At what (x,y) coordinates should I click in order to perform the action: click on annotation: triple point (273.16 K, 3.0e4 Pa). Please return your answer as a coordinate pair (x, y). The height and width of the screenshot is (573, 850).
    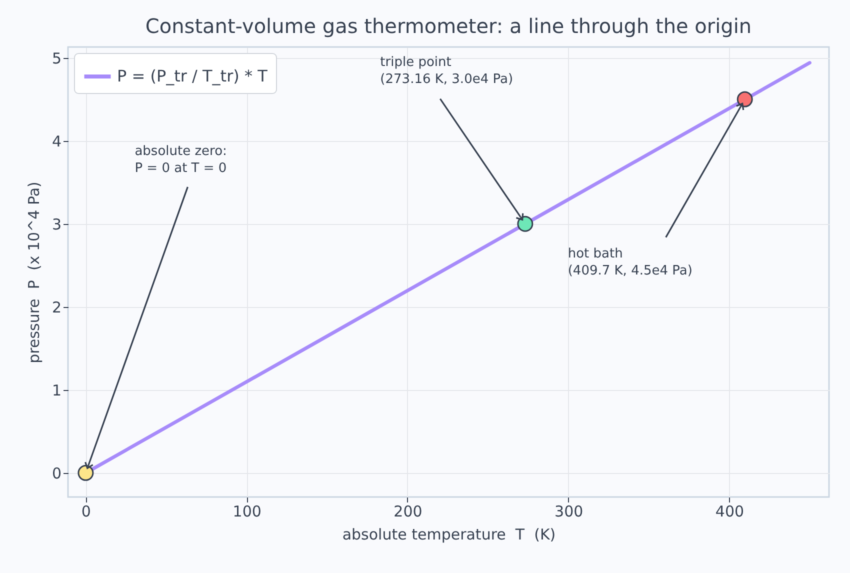
    Looking at the image, I should click on (447, 70).